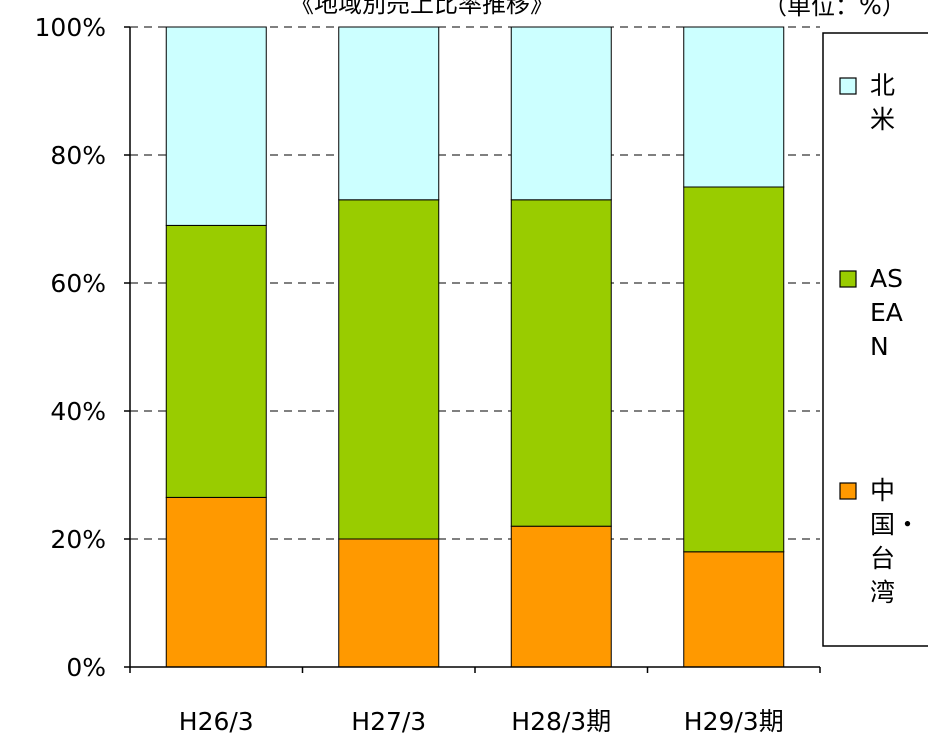  Describe the element at coordinates (78, 539) in the screenshot. I see `y-tick-label: 20%` at that location.